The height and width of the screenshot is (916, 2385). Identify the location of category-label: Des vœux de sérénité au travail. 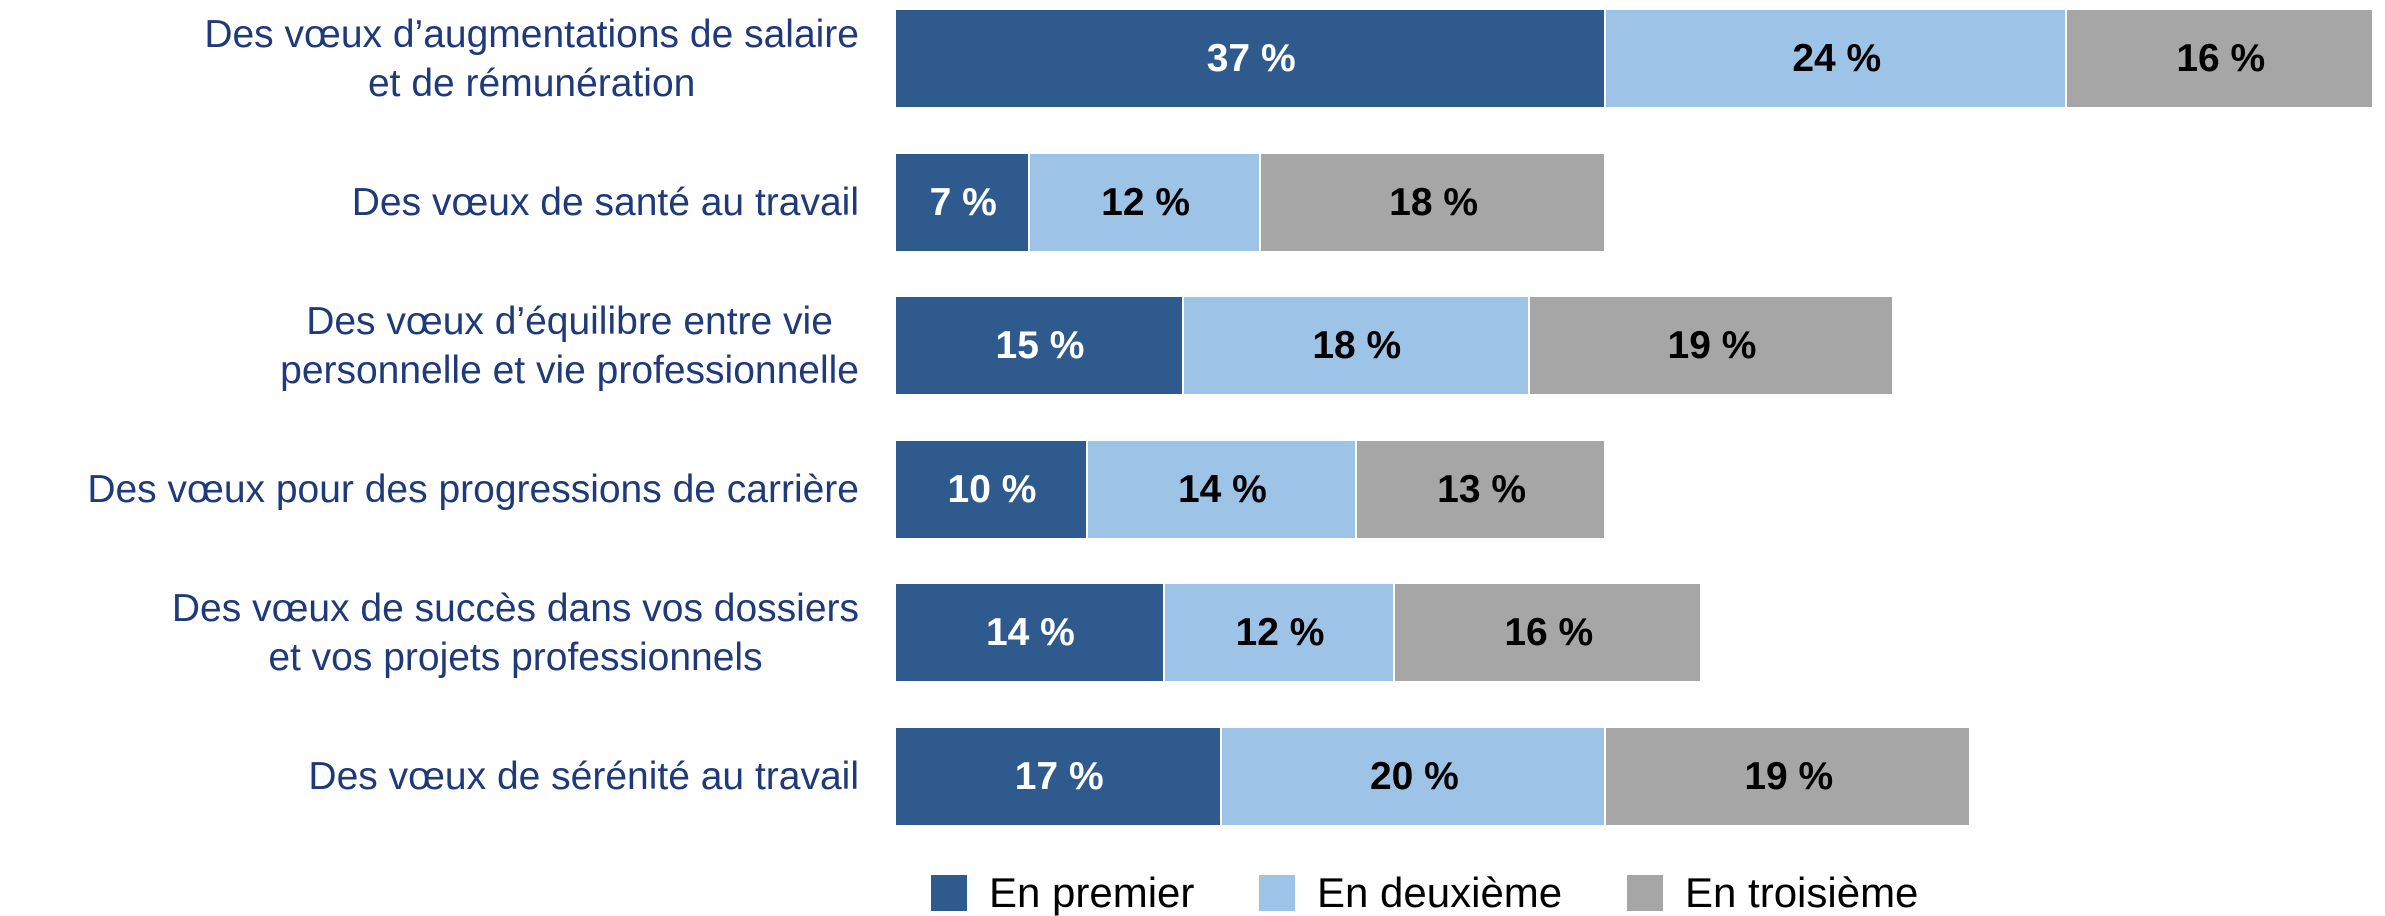
(583, 776).